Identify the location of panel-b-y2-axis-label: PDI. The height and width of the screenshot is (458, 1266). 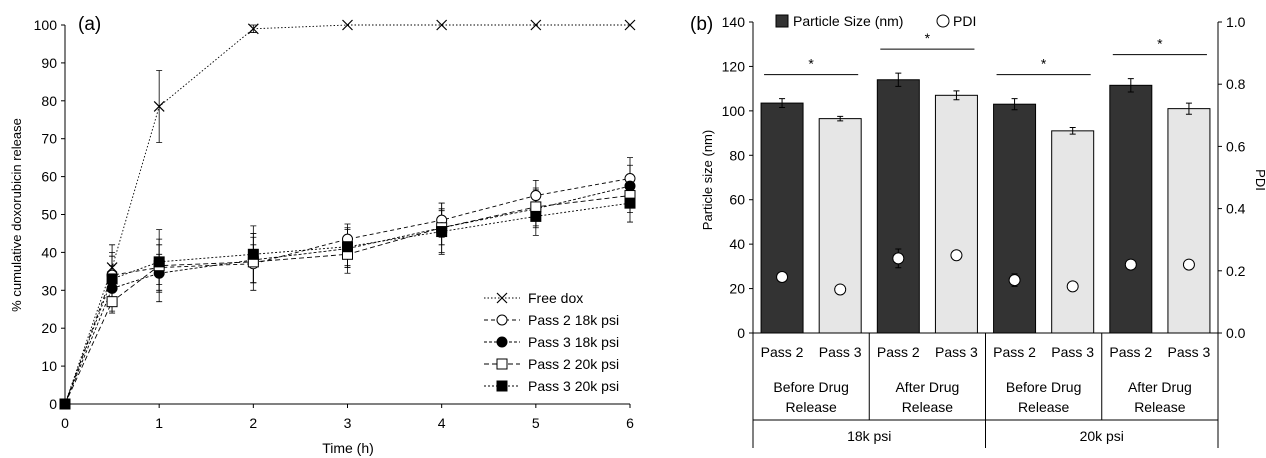
(1259, 180).